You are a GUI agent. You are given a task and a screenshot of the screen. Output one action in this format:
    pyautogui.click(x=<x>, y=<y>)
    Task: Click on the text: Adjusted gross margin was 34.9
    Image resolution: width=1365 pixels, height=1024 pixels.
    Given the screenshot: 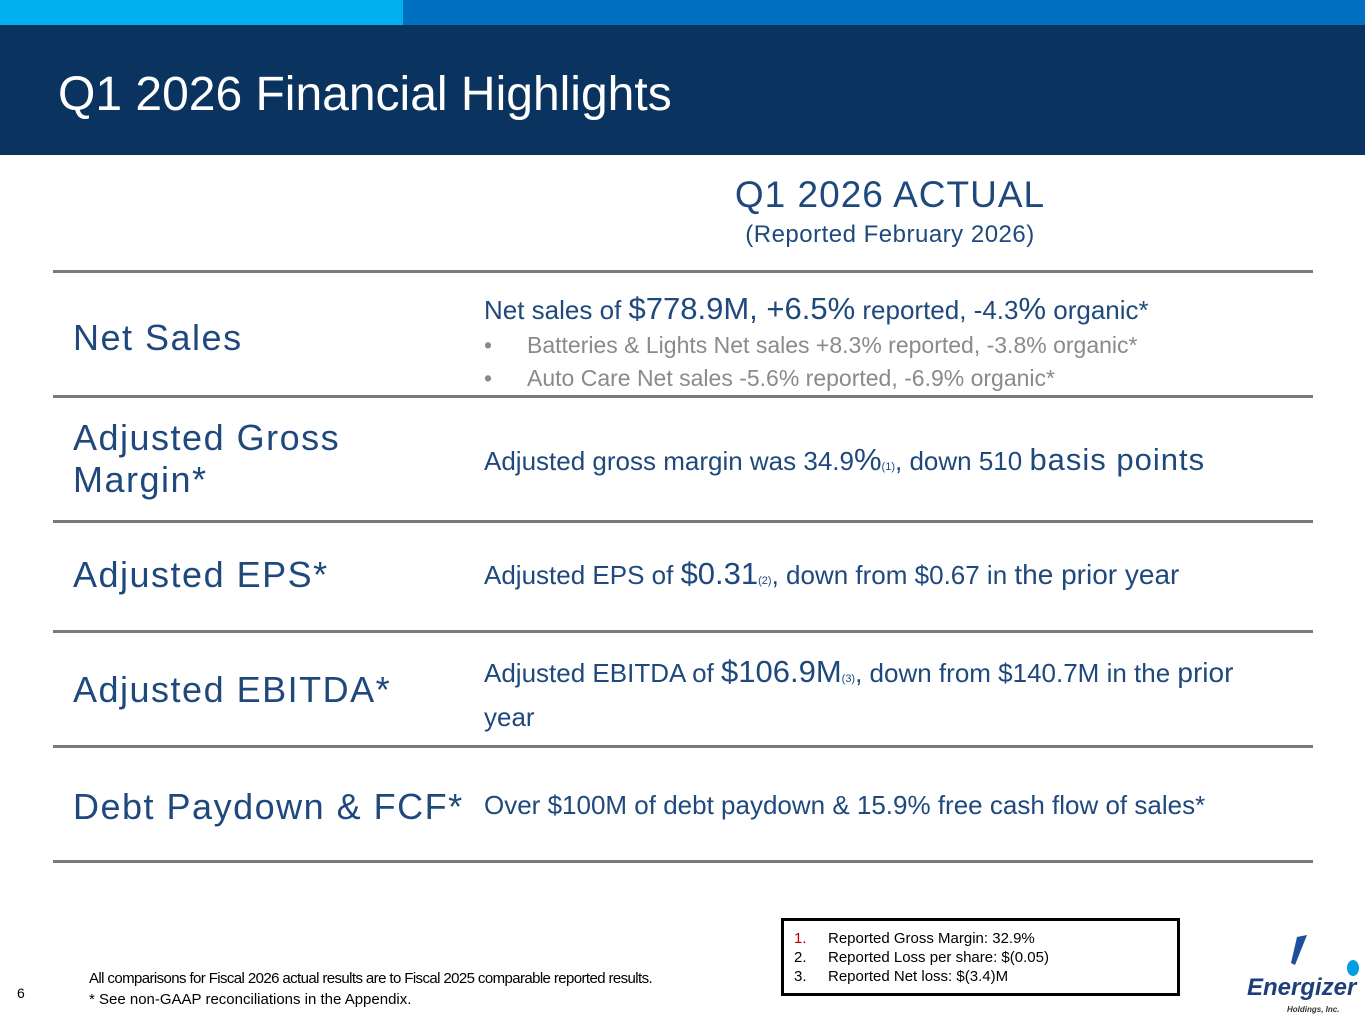 What is the action you would take?
    pyautogui.click(x=669, y=461)
    